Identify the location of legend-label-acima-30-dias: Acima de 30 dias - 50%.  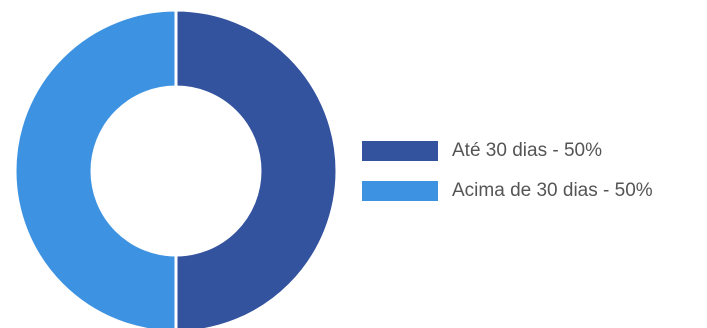
(552, 190).